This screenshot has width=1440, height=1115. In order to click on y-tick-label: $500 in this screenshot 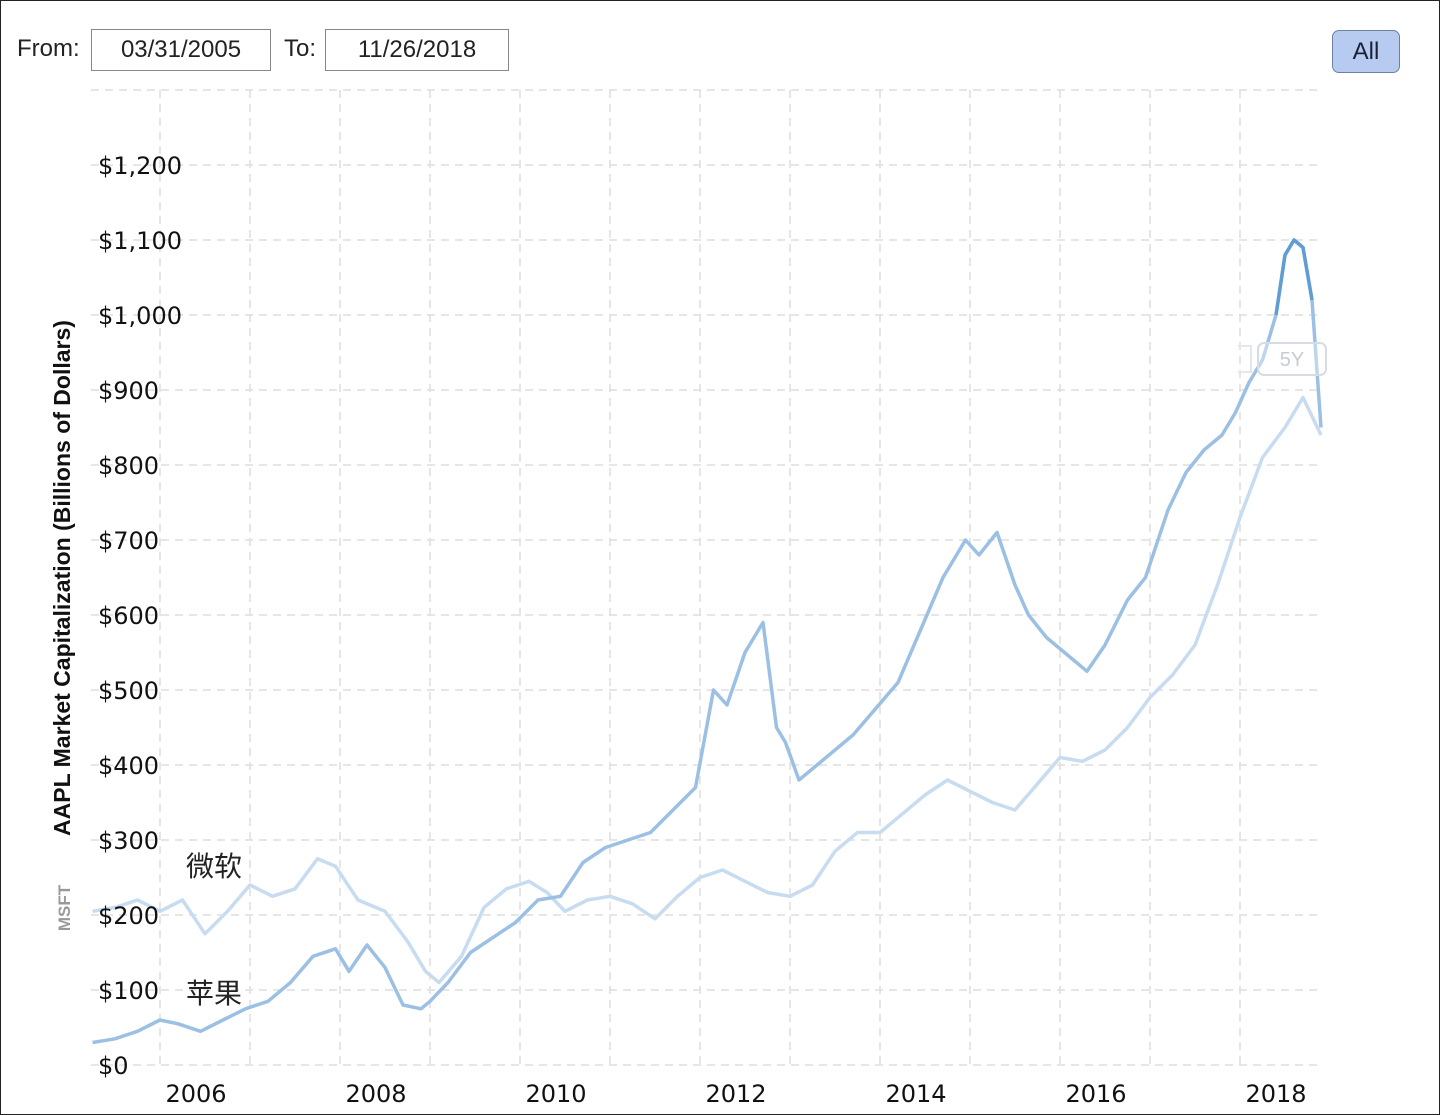, I will do `click(128, 691)`.